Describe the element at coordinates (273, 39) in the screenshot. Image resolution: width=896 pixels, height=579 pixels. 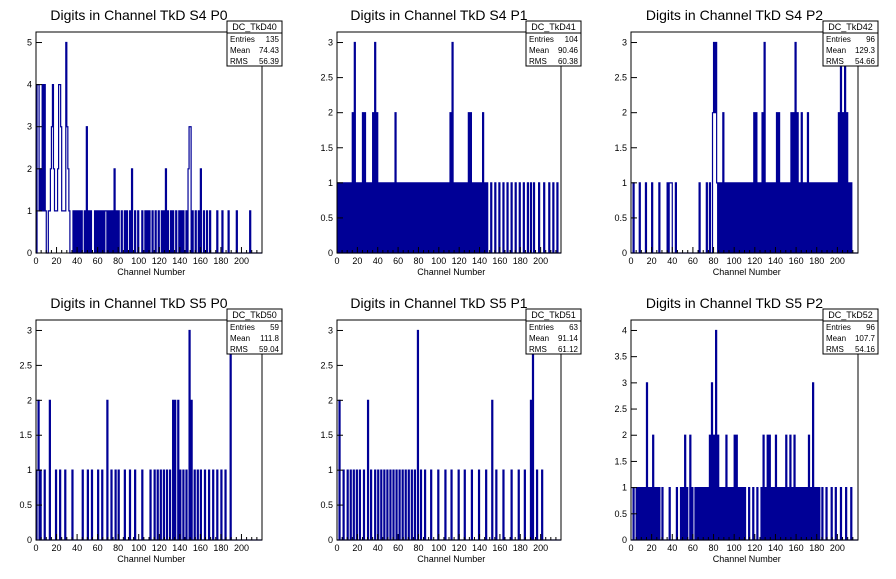
I see `stats-value: 135` at that location.